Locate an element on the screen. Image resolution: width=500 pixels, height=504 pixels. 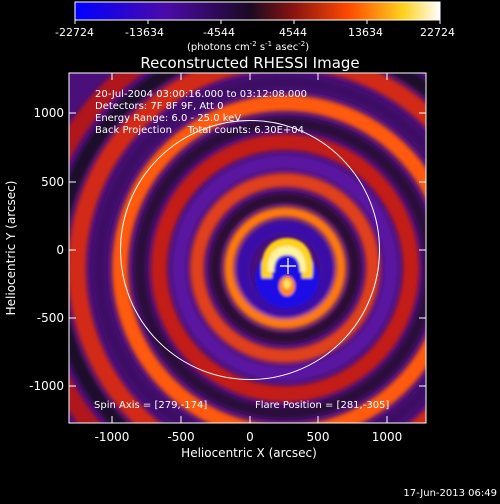
info-line: Back Projection Total counts: 6.30E+04 is located at coordinates (199, 130).